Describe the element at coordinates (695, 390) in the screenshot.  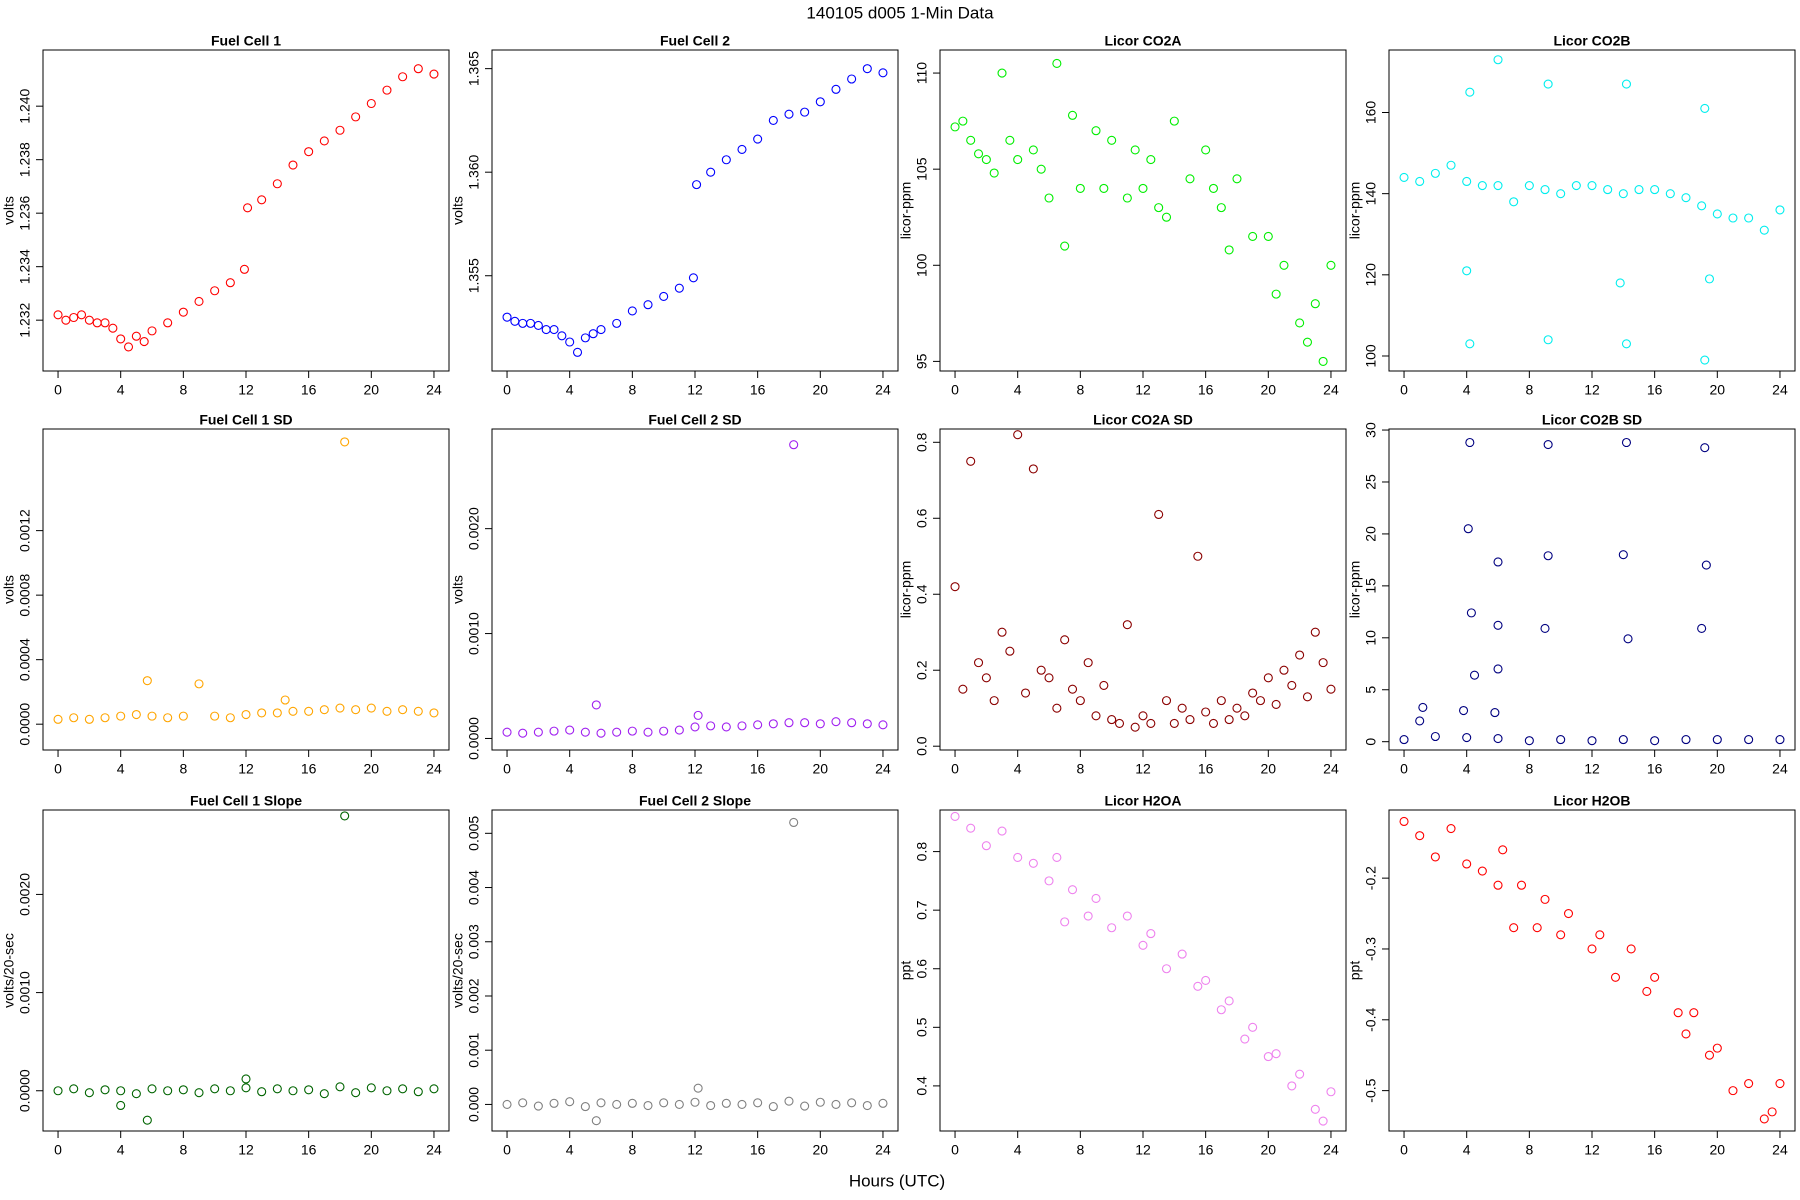
I see `x-tick-label: 12` at that location.